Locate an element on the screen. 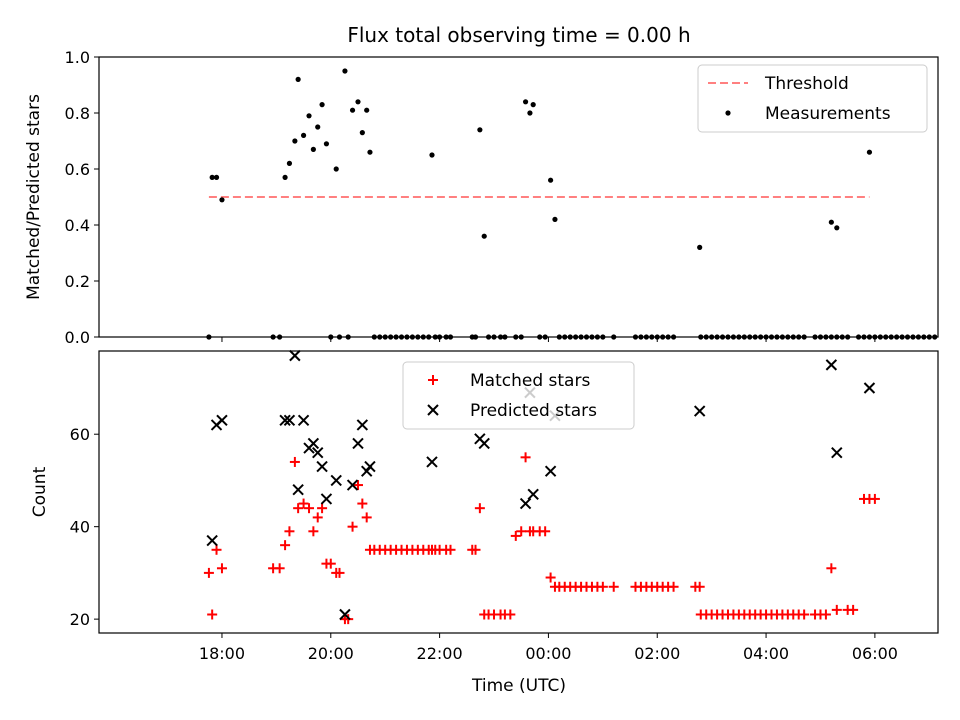 Image resolution: width=960 pixels, height=720 pixels. legend-label: Predicted stars is located at coordinates (533, 411).